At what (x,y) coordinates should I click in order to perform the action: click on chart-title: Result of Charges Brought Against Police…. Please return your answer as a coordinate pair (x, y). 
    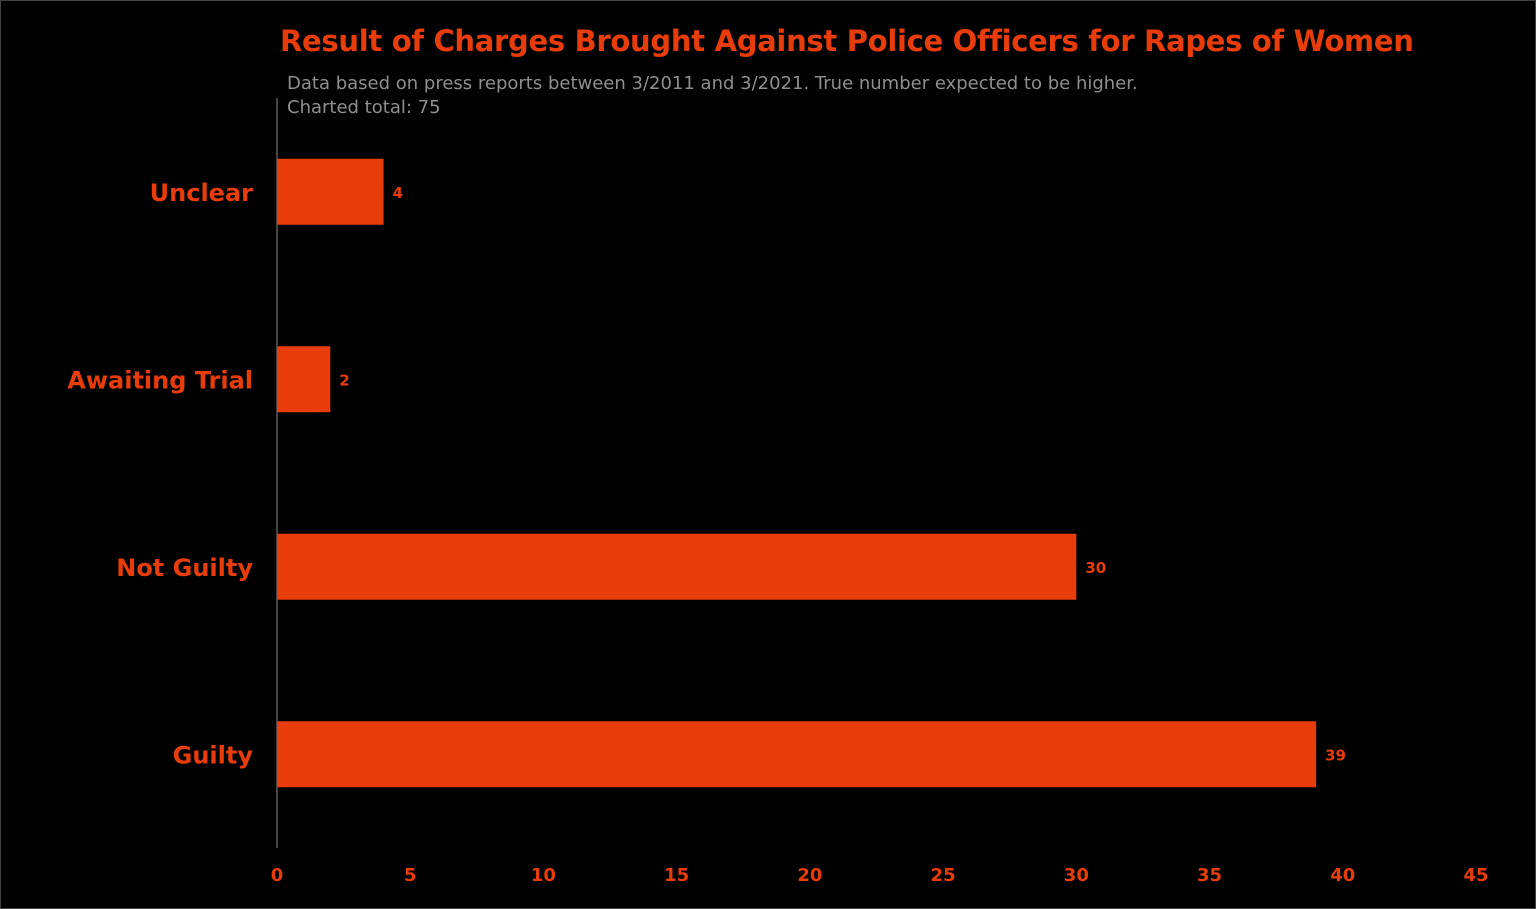
    Looking at the image, I should click on (847, 41).